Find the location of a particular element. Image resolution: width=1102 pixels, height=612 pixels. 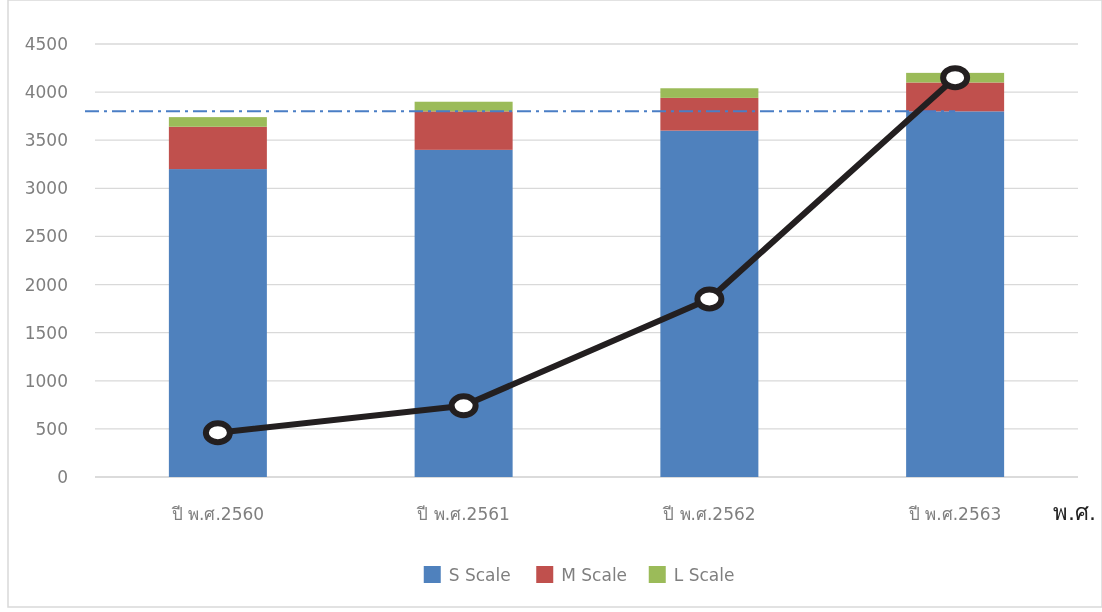

x-tick-label: ปี พ.ศ.2562 is located at coordinates (709, 514).